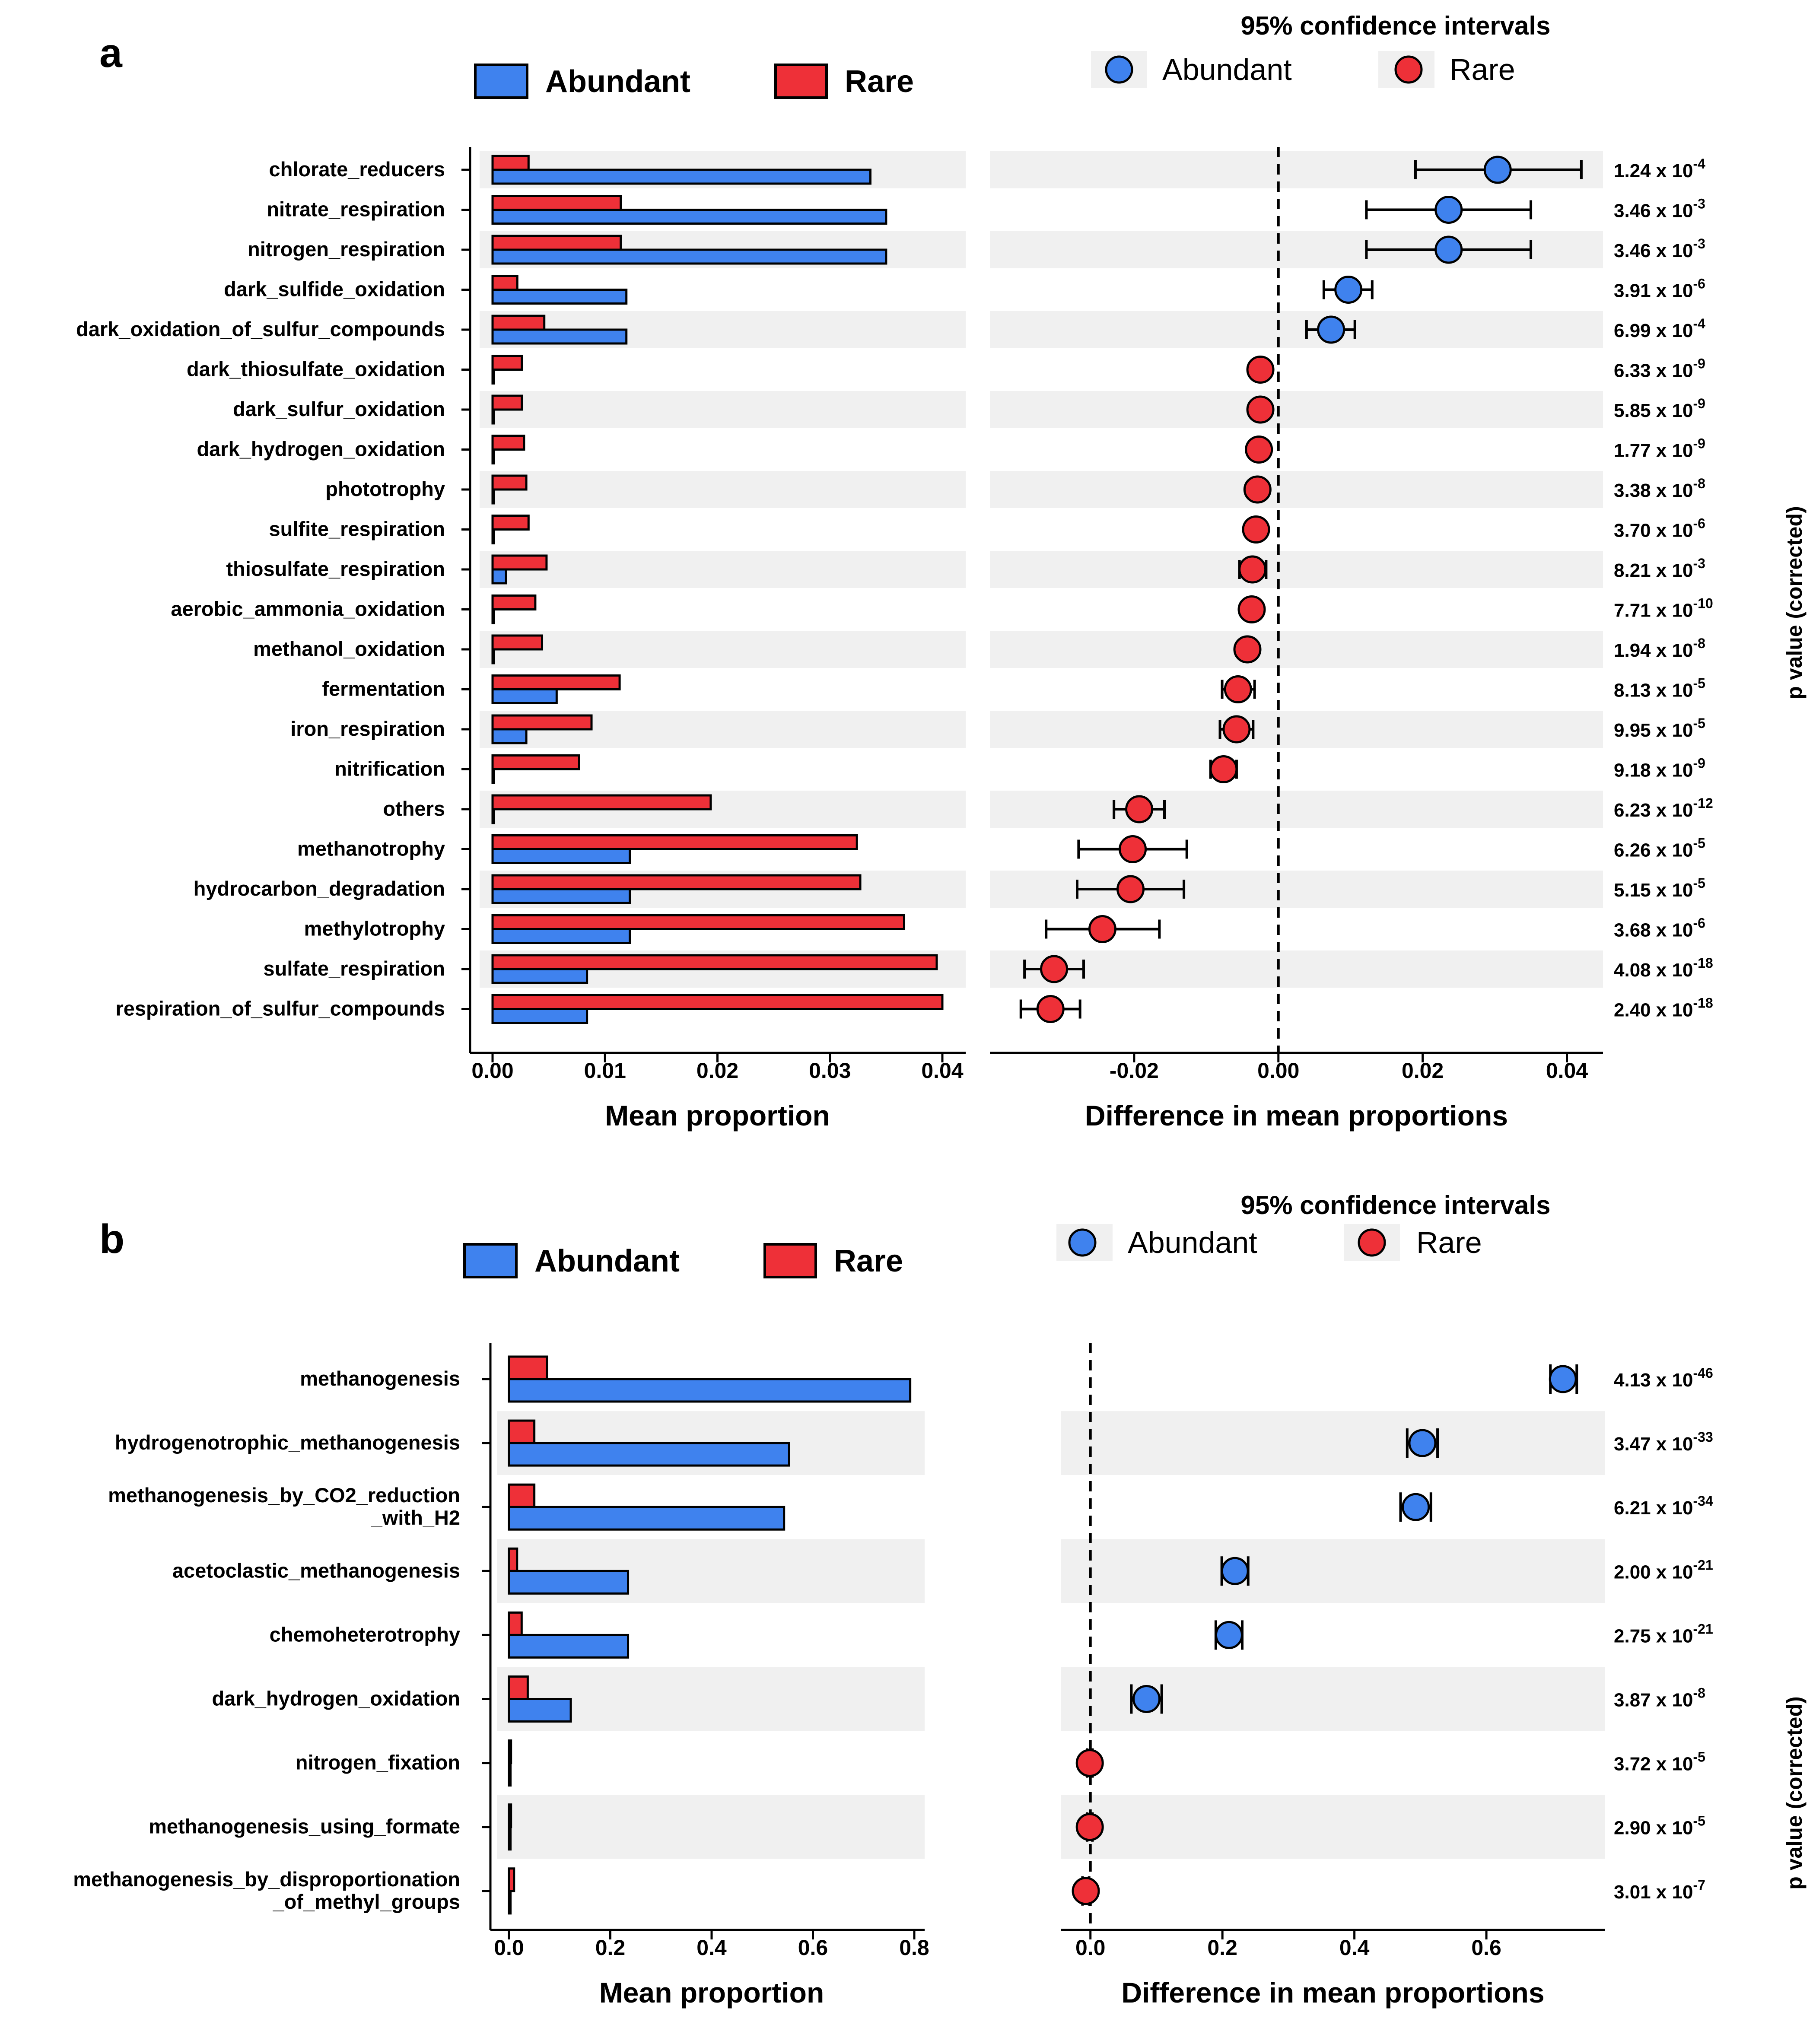  Describe the element at coordinates (415, 1517) in the screenshot. I see `category-label: _with_H2` at that location.